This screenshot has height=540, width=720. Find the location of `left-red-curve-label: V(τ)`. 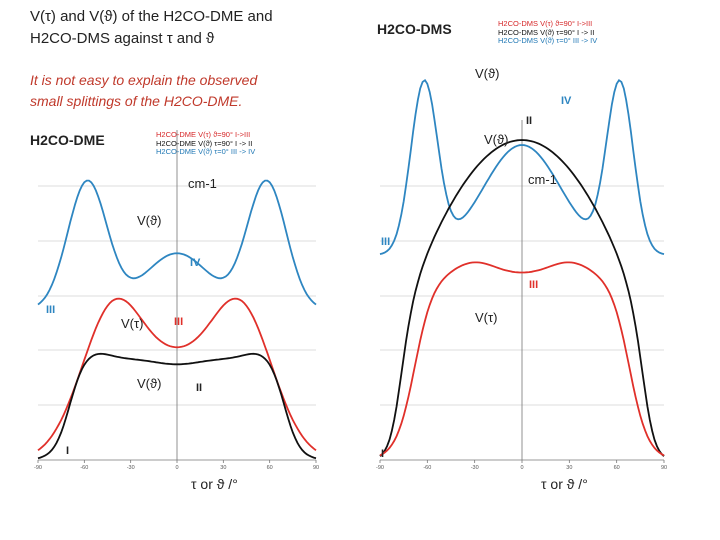

left-red-curve-label: V(τ) is located at coordinates (132, 323).